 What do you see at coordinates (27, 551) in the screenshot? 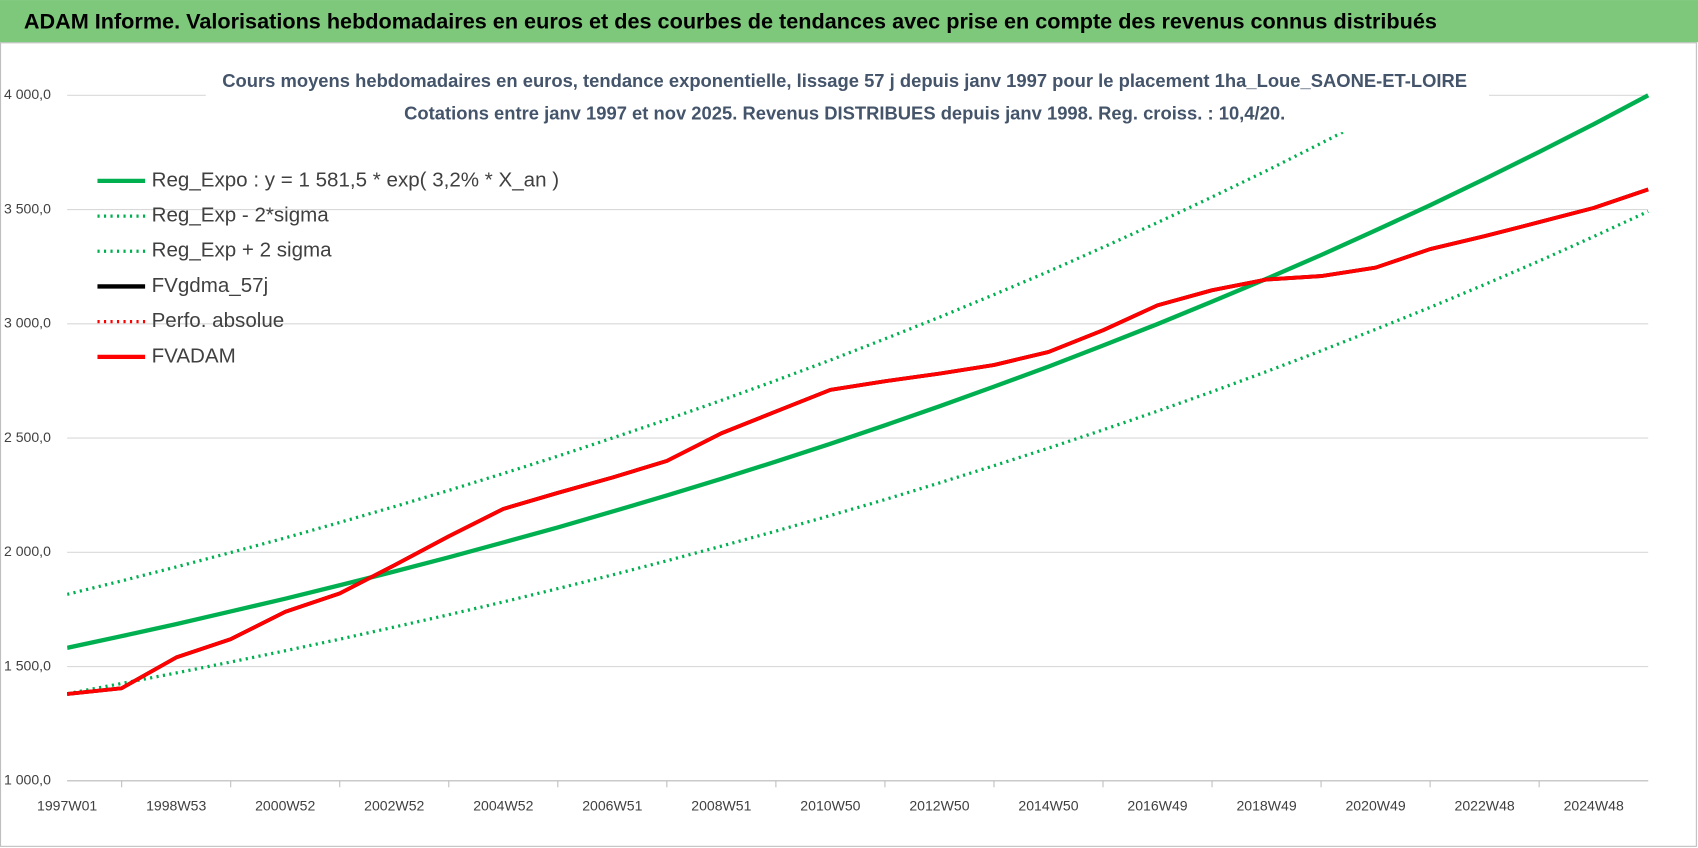
I see `y-tick-label: 2 000,0` at bounding box center [27, 551].